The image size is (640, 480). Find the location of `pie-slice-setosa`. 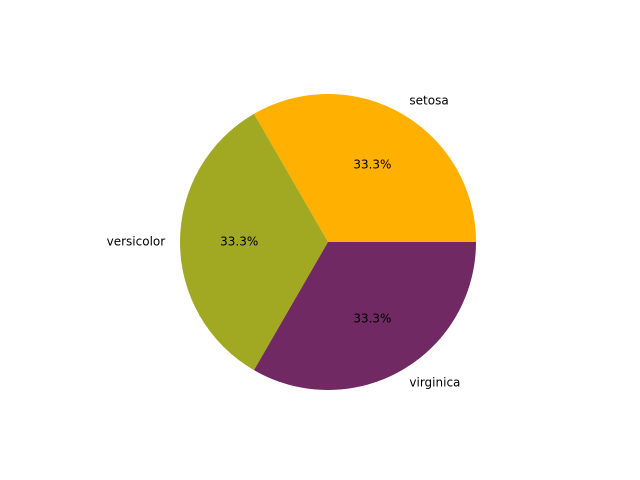

pie-slice-setosa is located at coordinates (365, 167).